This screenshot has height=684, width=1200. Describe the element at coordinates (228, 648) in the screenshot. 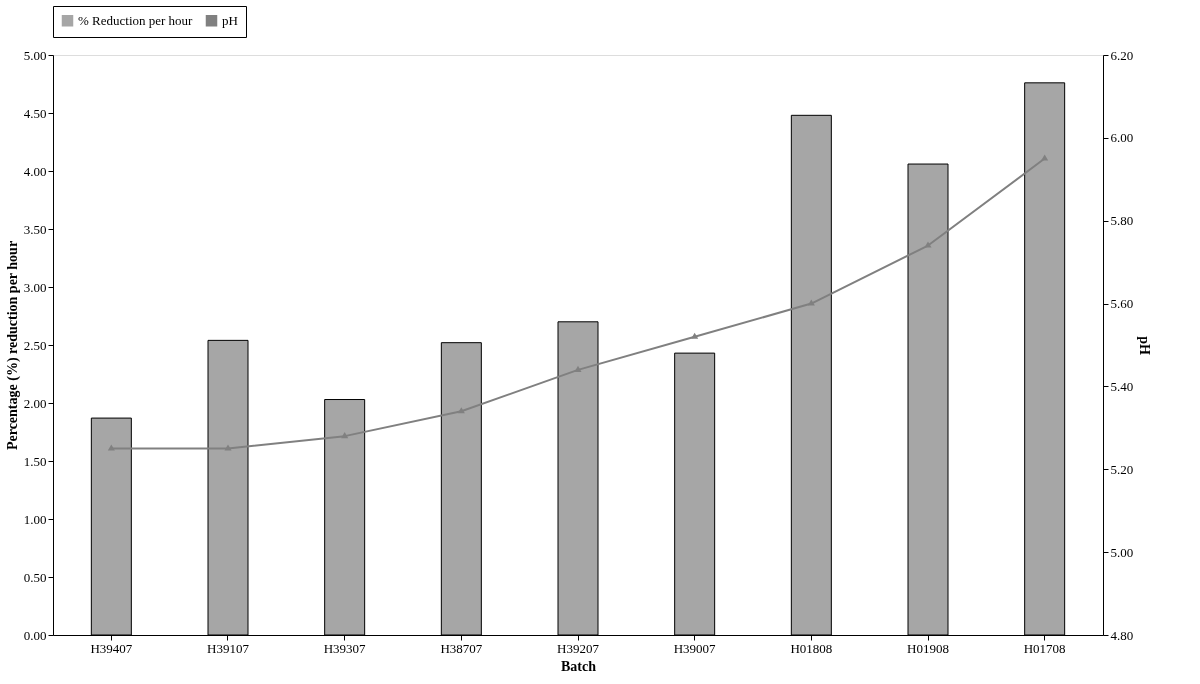

I see `x-tick-label: H39107` at that location.